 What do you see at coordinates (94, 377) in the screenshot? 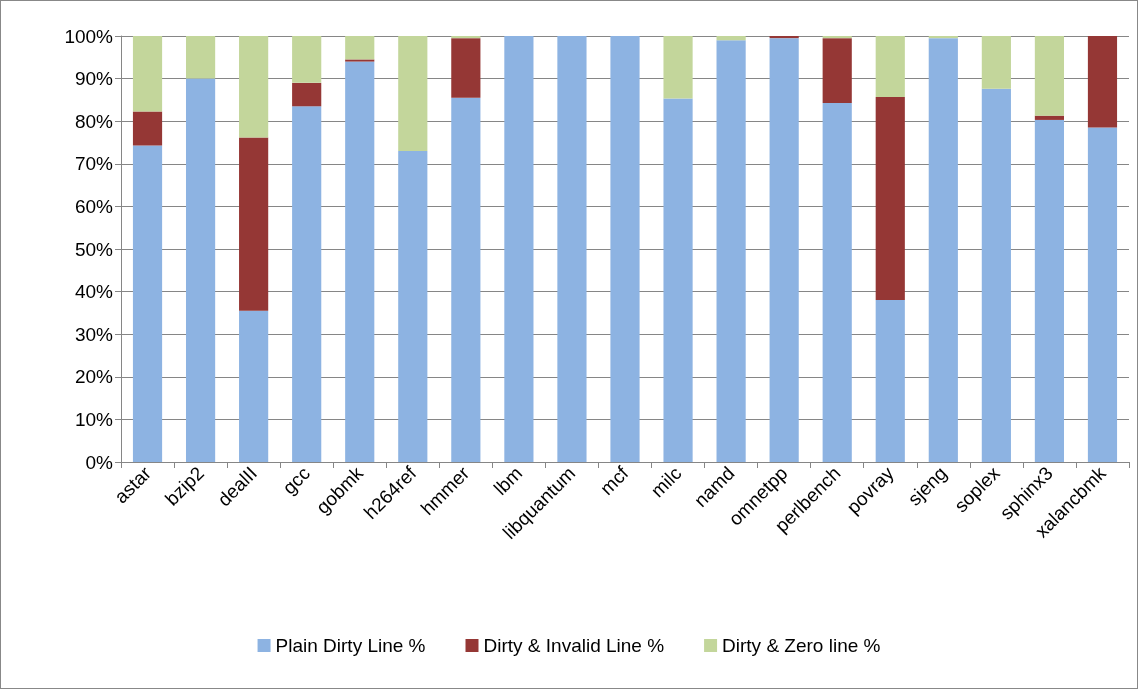
I see `y-tick-label: 20%` at bounding box center [94, 377].